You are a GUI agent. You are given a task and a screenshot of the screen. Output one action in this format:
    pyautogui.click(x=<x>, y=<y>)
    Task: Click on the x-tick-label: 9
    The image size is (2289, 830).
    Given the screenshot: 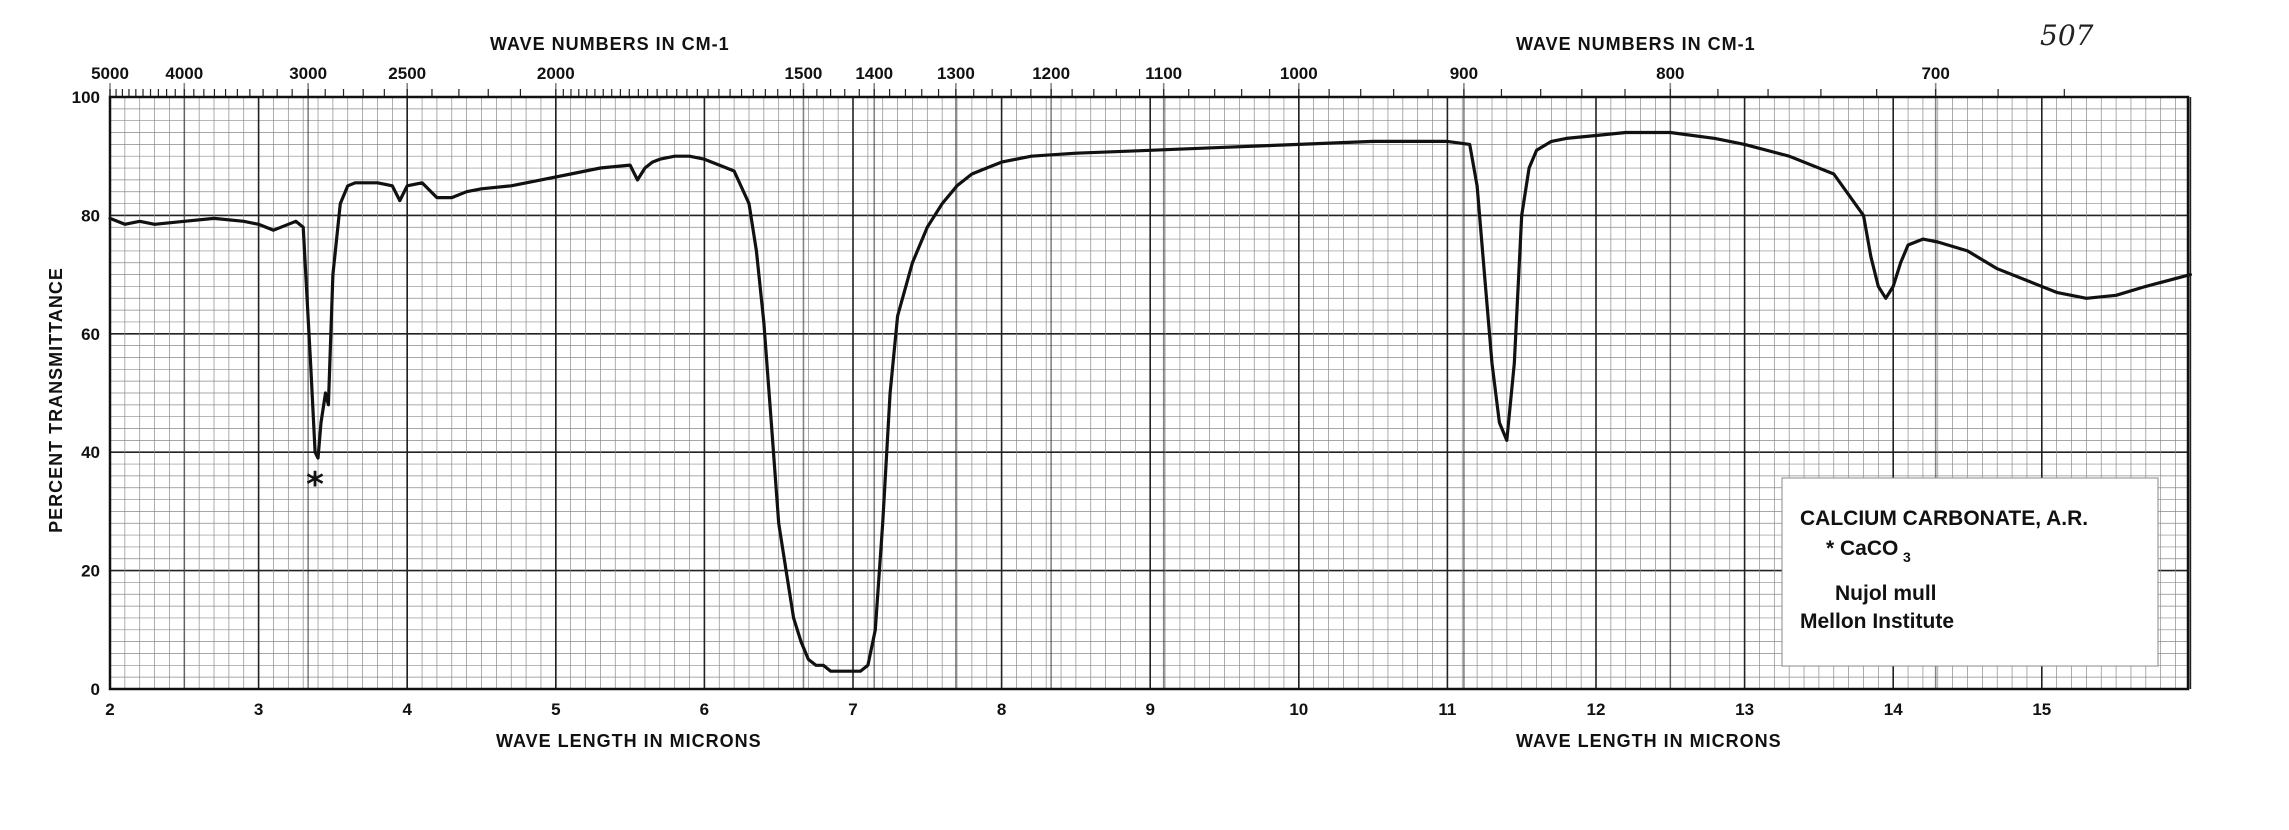 What is the action you would take?
    pyautogui.click(x=1149, y=709)
    